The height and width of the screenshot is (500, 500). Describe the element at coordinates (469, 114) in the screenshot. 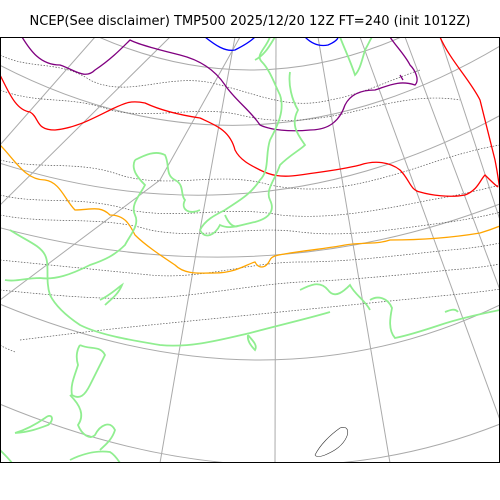

I see `contour-red` at that location.